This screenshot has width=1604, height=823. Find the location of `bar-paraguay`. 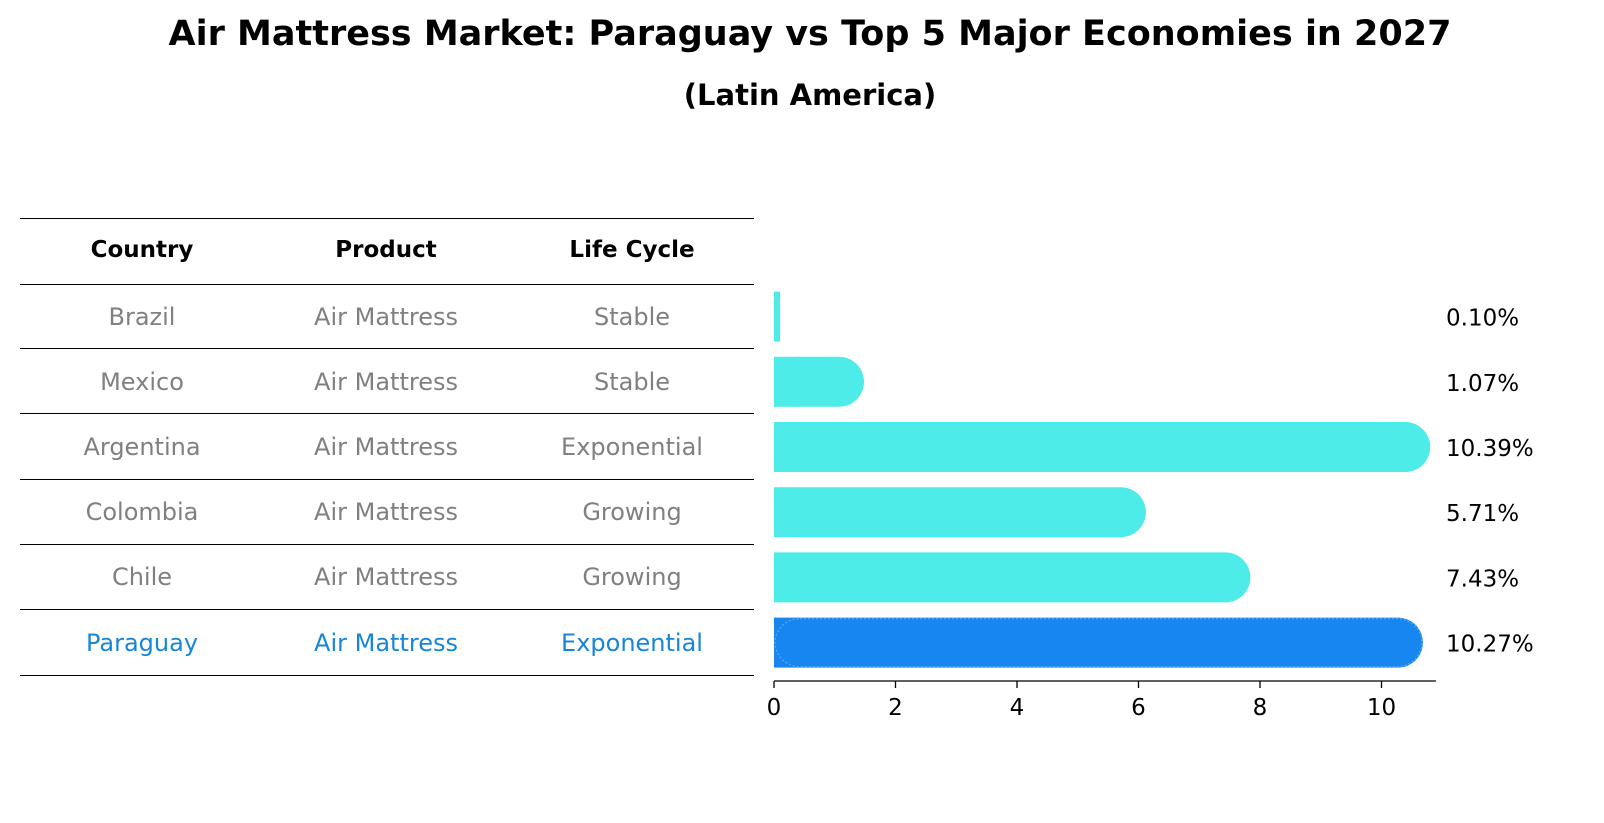

bar-paraguay is located at coordinates (1098, 642).